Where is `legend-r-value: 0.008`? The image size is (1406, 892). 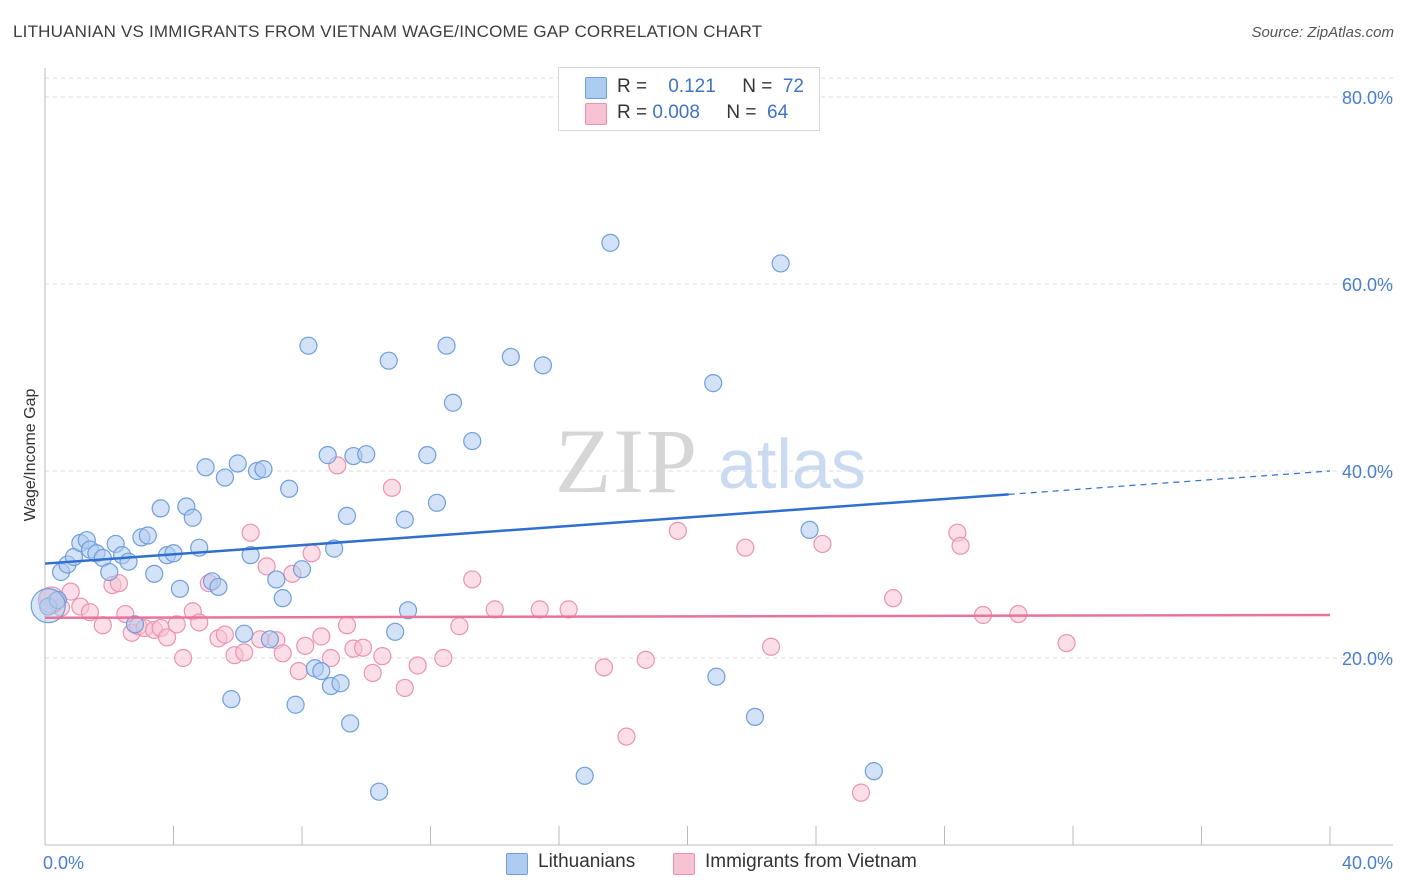
legend-r-value: 0.008 is located at coordinates (676, 112).